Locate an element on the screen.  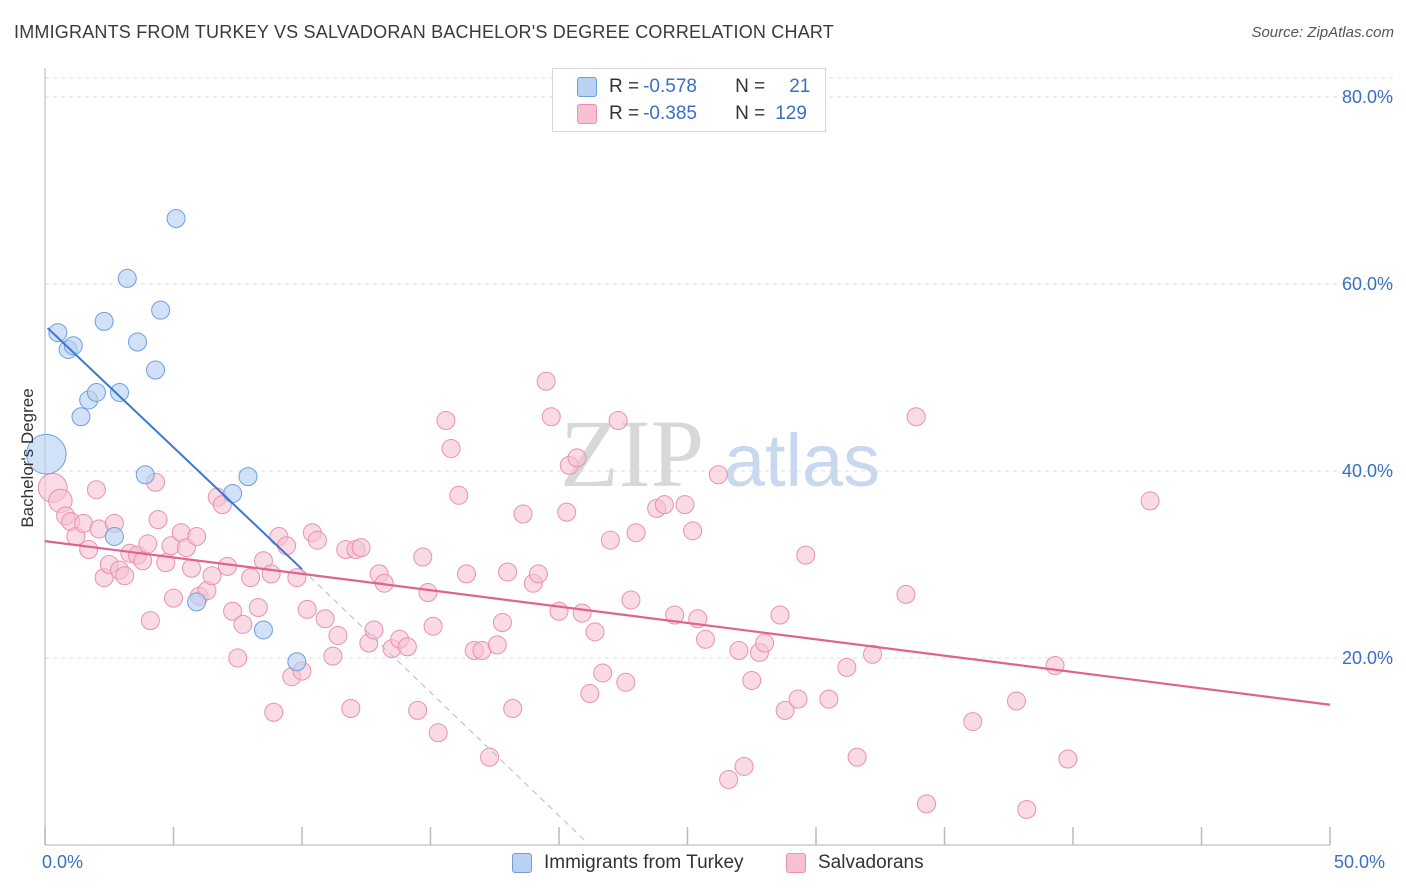
watermark: ZIP atlas is located at coordinates (720, 453).